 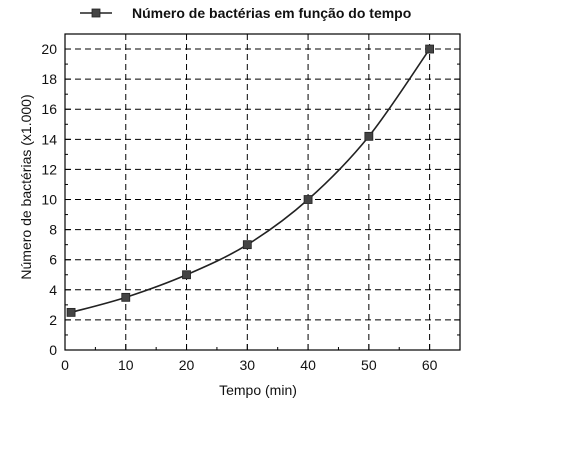 What do you see at coordinates (53, 260) in the screenshot?
I see `y-tick-label: 6` at bounding box center [53, 260].